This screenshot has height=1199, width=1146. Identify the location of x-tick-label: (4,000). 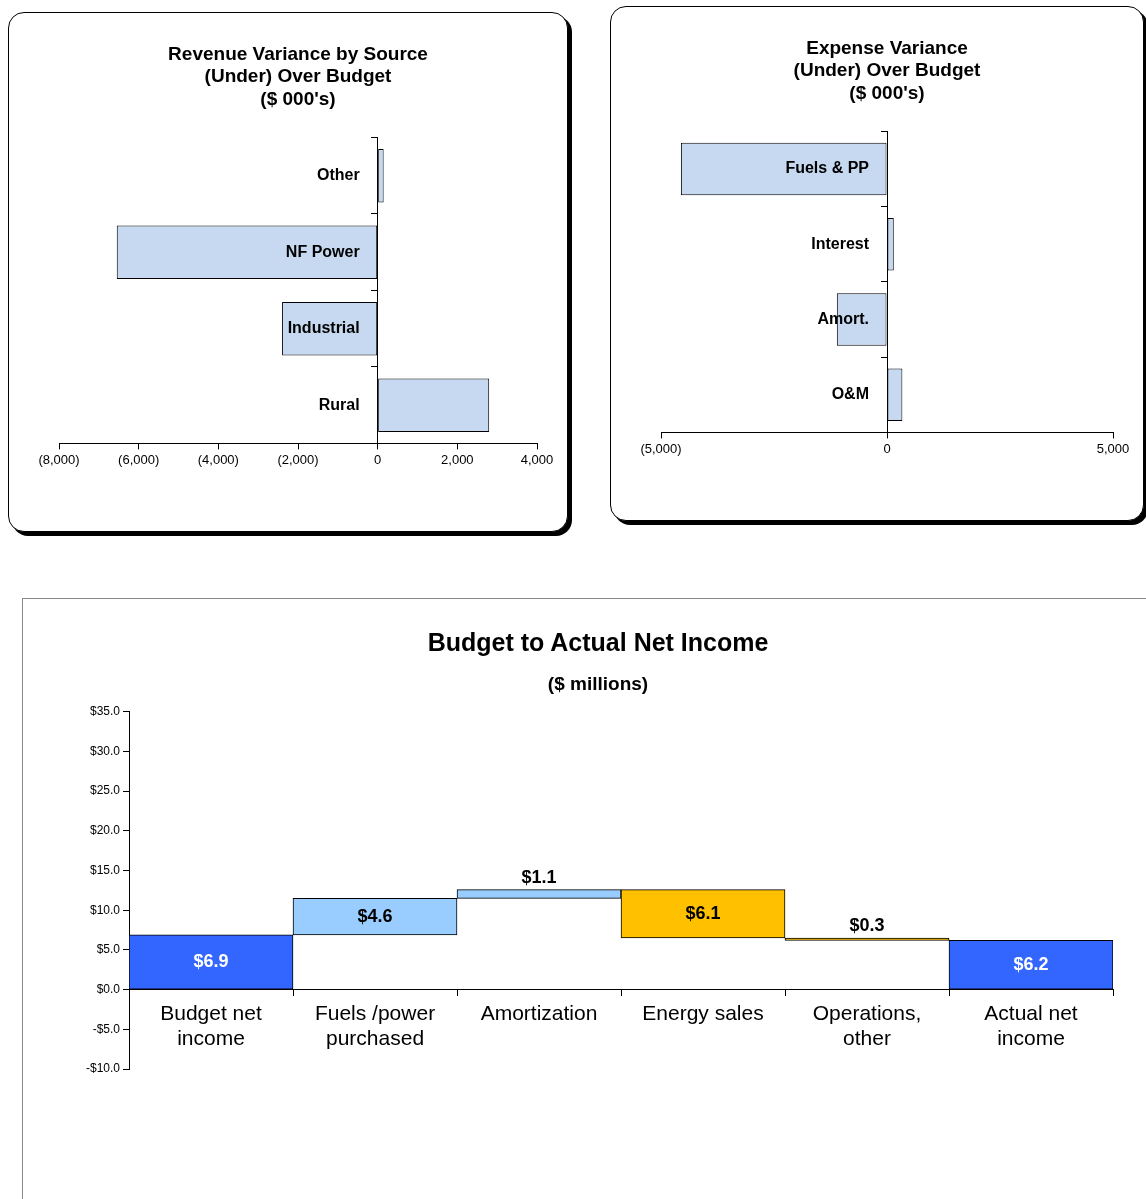
(218, 459).